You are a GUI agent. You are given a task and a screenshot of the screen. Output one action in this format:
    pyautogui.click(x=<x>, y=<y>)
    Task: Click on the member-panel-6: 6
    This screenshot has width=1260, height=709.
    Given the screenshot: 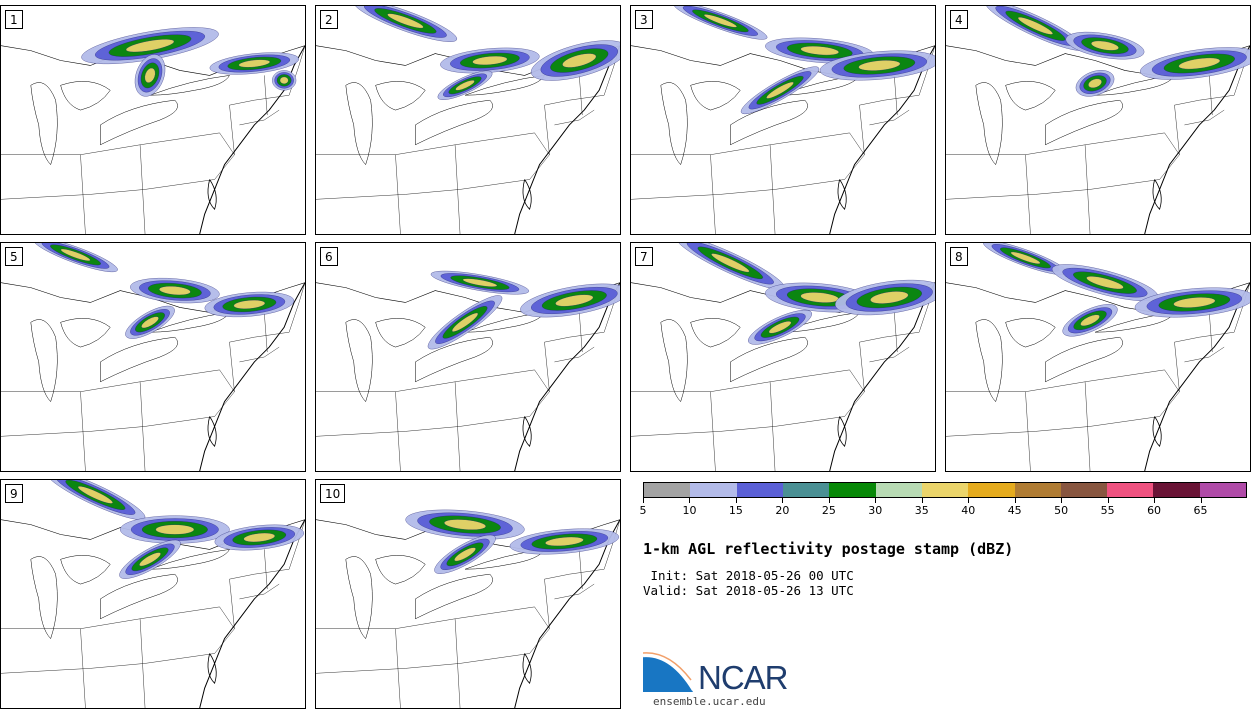 What is the action you would take?
    pyautogui.click(x=468, y=357)
    